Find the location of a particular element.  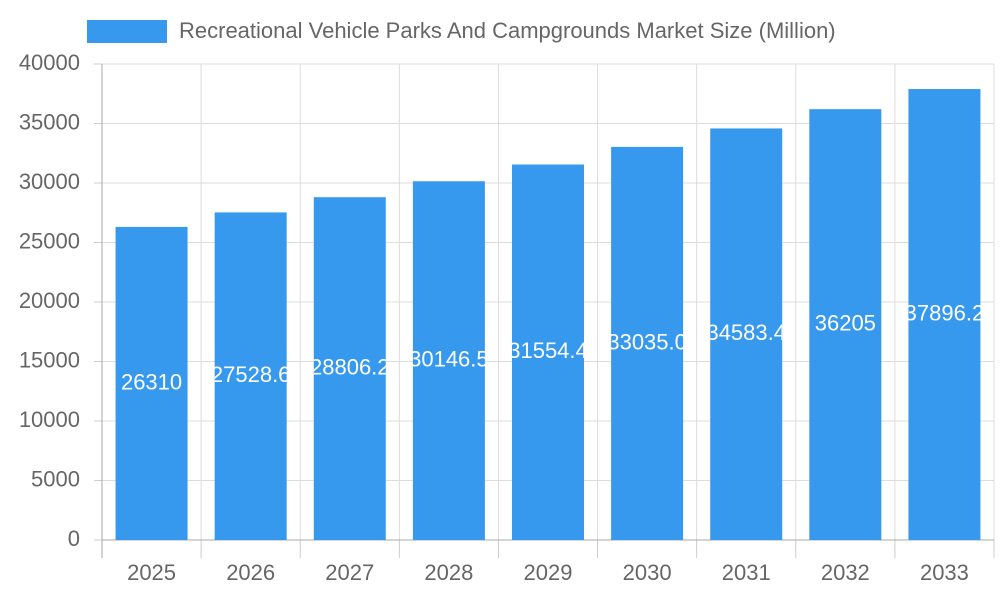

value-label: 33035.0 is located at coordinates (647, 341).